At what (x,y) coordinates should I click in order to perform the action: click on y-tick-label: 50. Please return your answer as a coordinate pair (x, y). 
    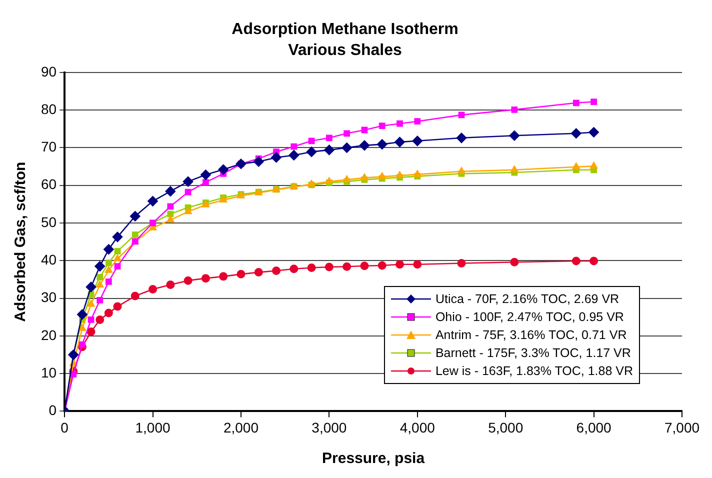
    Looking at the image, I should click on (48, 222).